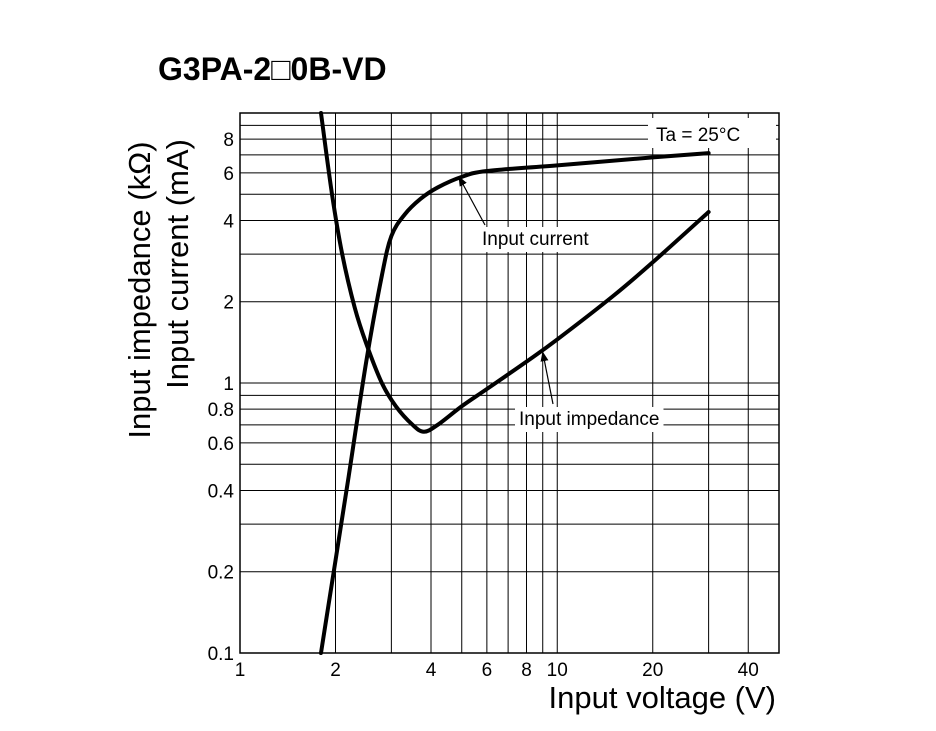 Image resolution: width=936 pixels, height=731 pixels. I want to click on annotation-label: Input impedance, so click(589, 419).